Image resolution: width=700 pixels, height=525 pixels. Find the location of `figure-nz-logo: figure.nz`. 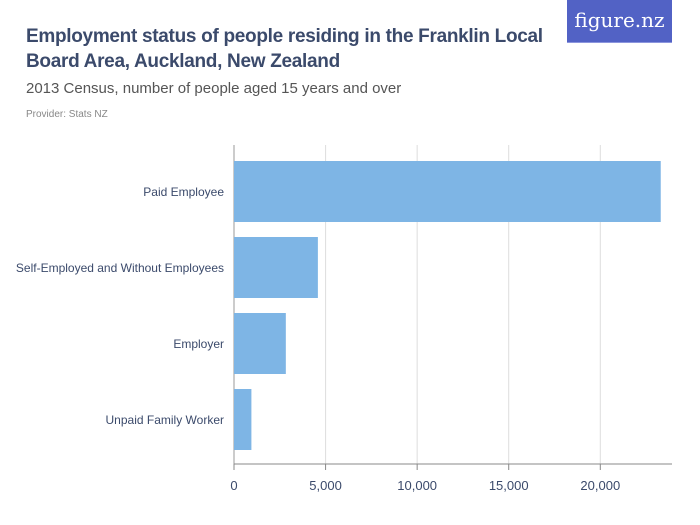

figure-nz-logo: figure.nz is located at coordinates (619, 21).